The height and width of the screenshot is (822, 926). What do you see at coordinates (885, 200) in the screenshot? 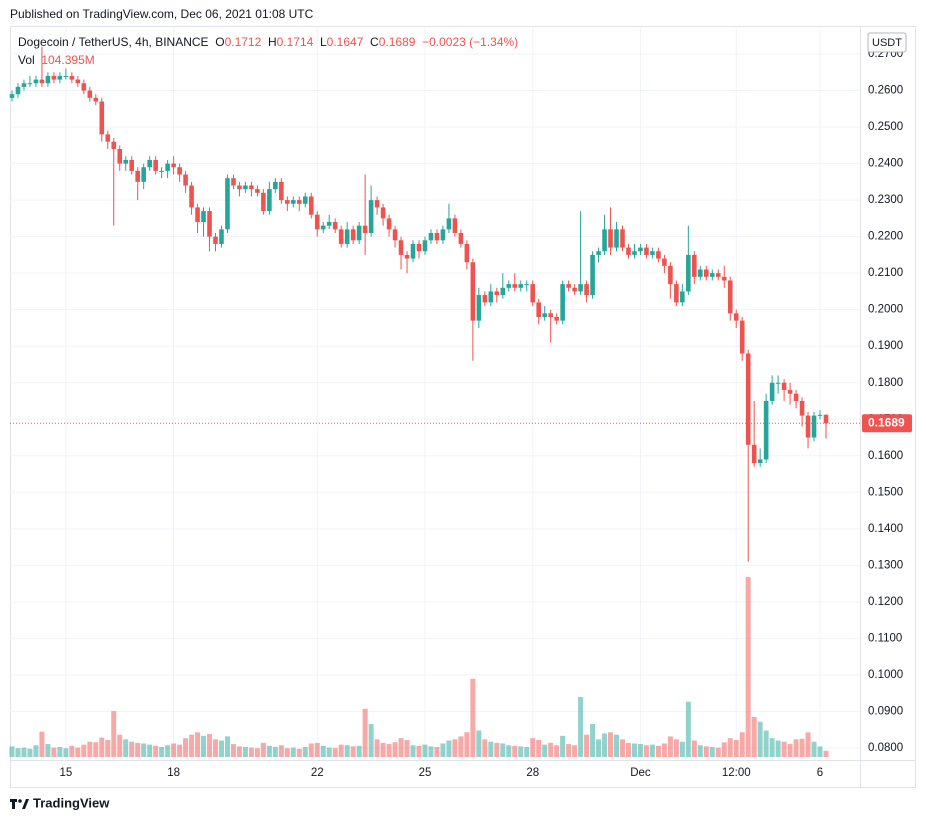
I see `y-tick-label: 0.2300` at bounding box center [885, 200].